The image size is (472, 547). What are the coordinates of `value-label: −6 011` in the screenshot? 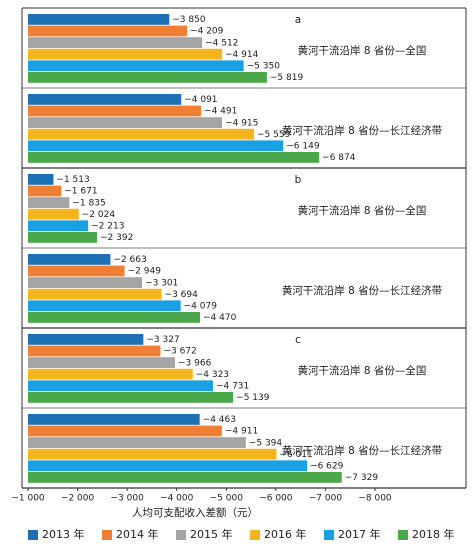 It's located at (295, 455).